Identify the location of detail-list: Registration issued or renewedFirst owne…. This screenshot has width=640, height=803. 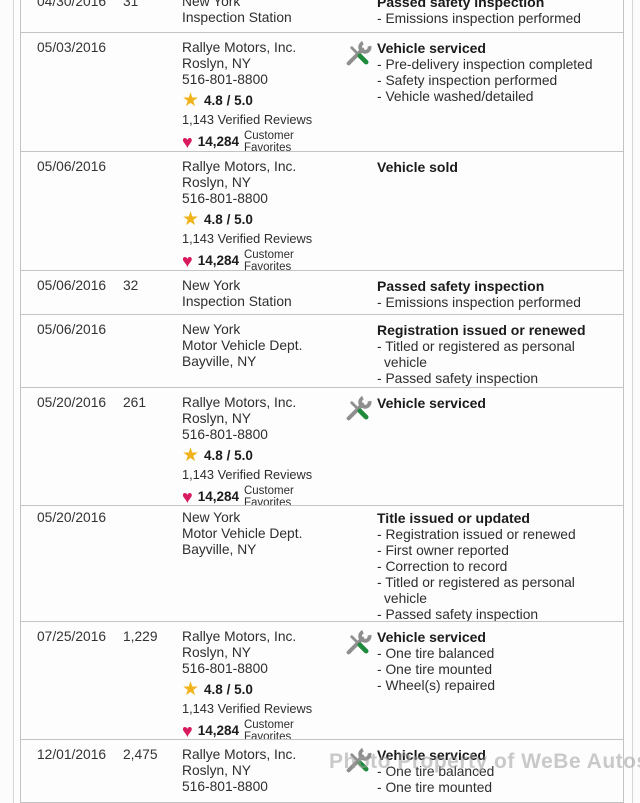
(495, 574).